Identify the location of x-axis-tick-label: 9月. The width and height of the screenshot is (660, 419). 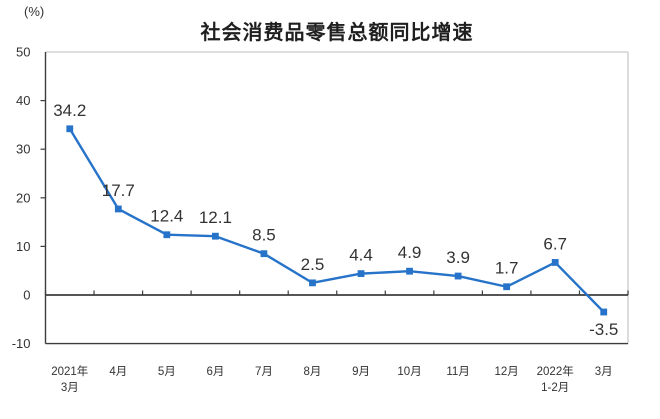
(361, 372).